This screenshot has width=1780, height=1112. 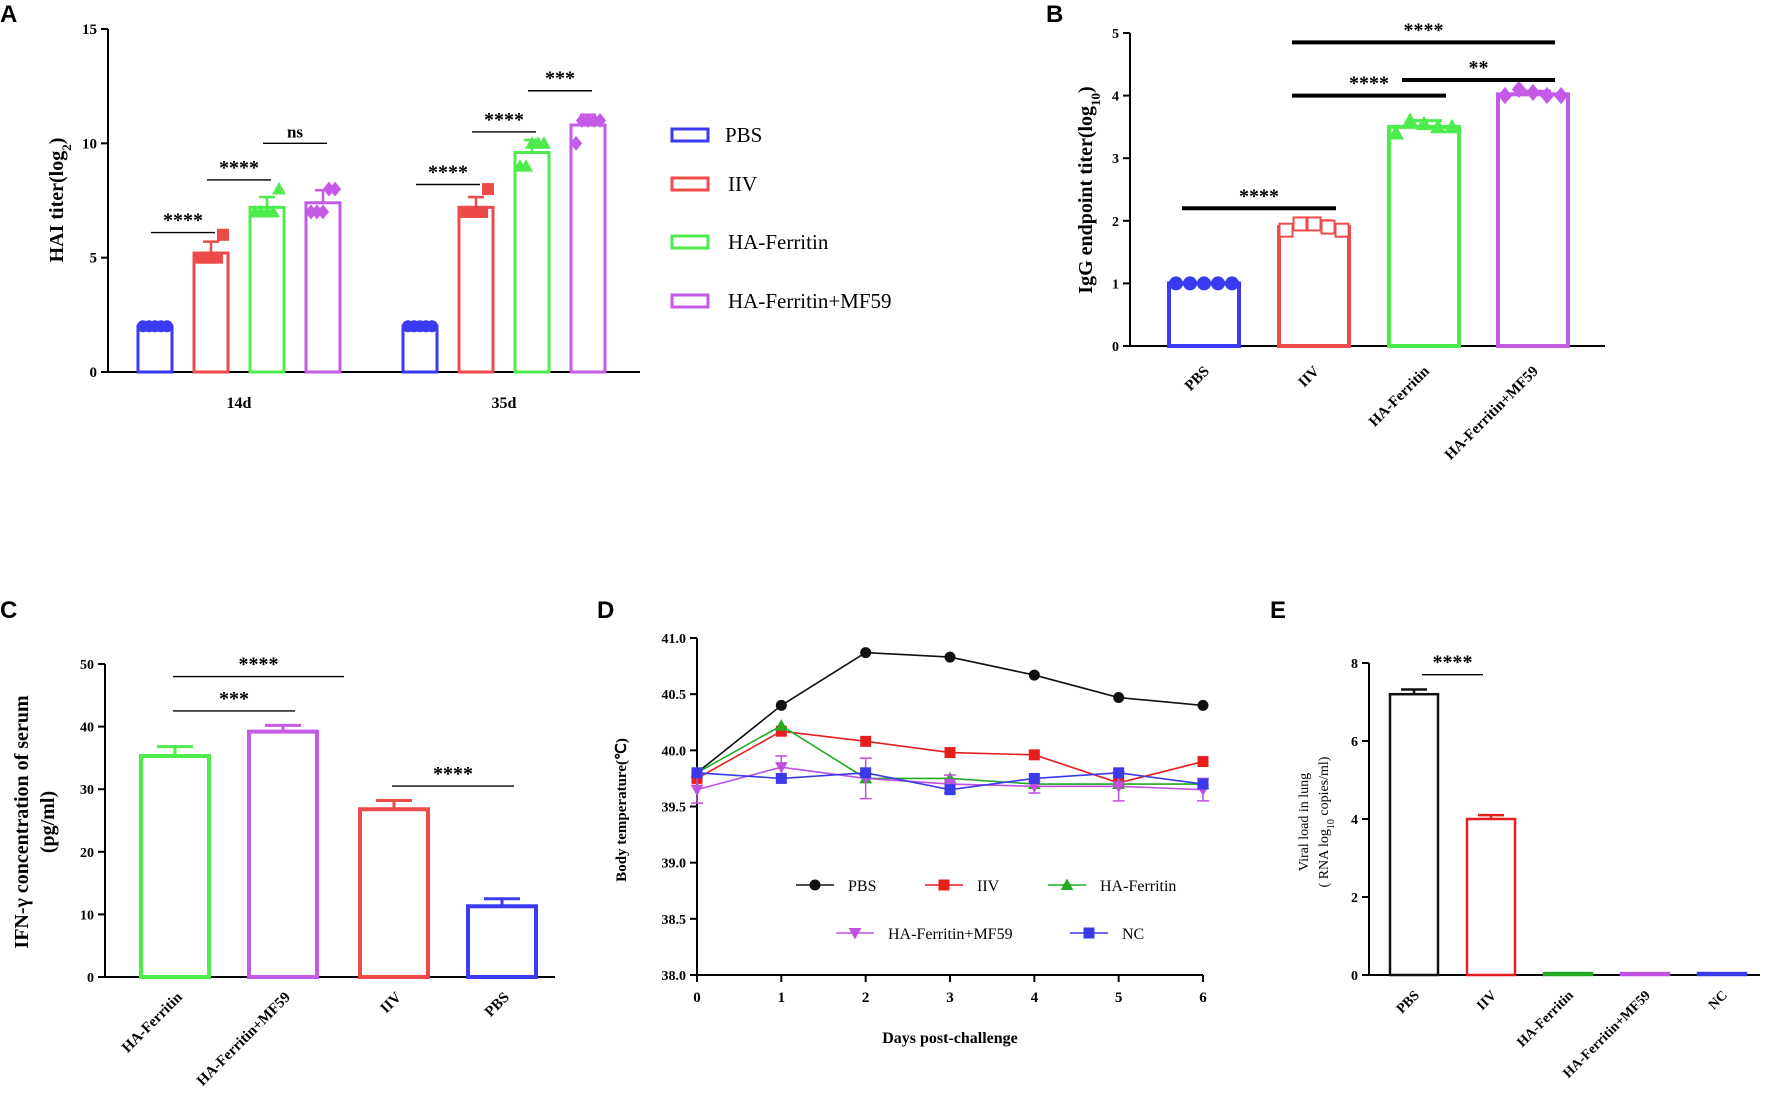 What do you see at coordinates (697, 998) in the screenshot?
I see `x-tick-label: 0` at bounding box center [697, 998].